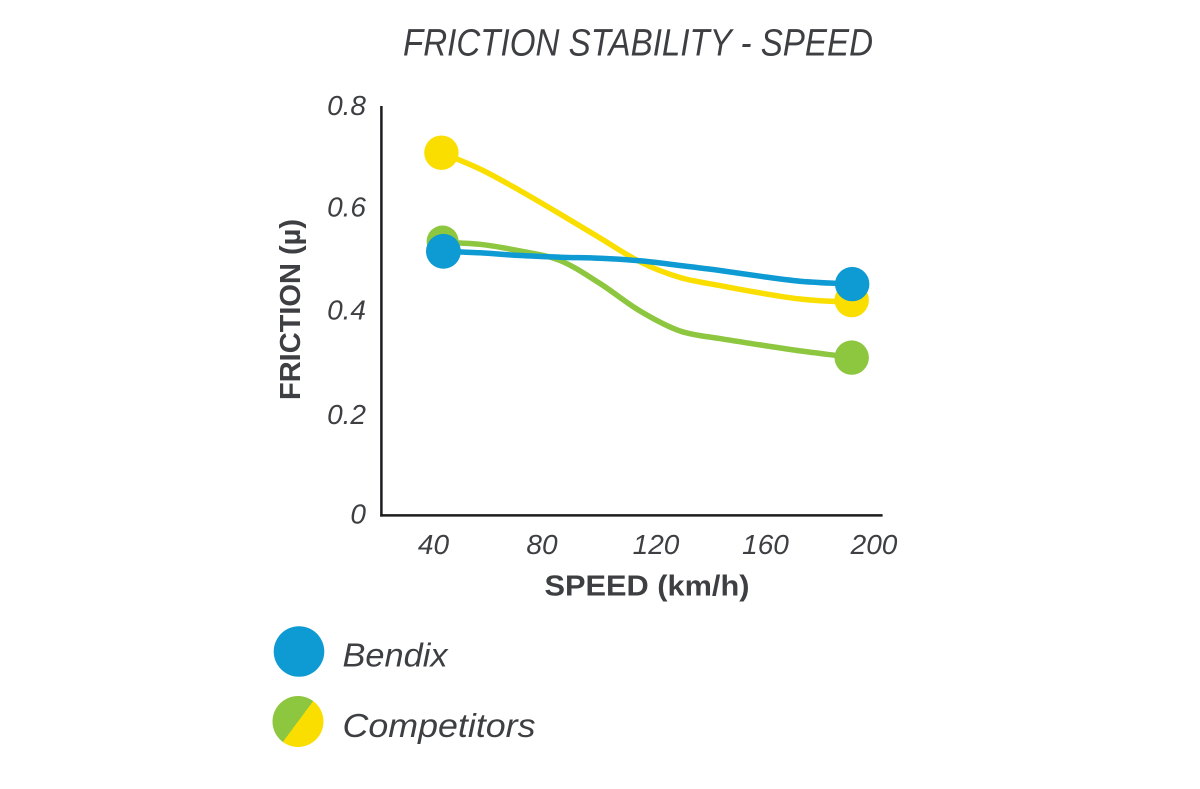  I want to click on svg-text: Bendix, so click(396, 654).